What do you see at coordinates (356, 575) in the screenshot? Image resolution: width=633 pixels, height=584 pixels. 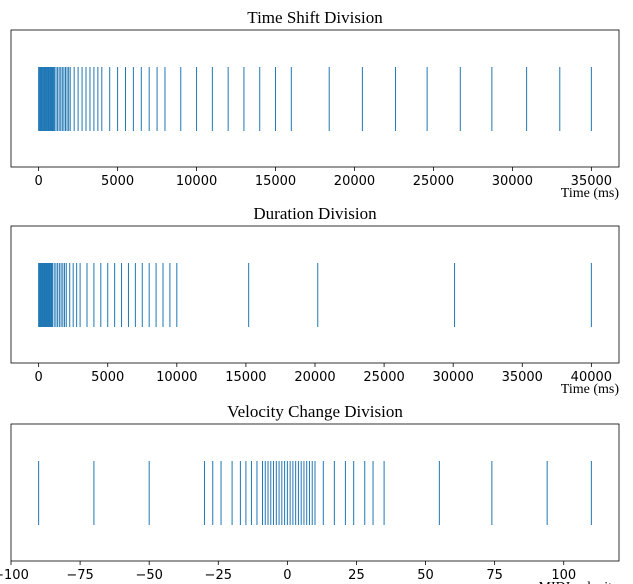 I see `x-tick-label: 25` at bounding box center [356, 575].